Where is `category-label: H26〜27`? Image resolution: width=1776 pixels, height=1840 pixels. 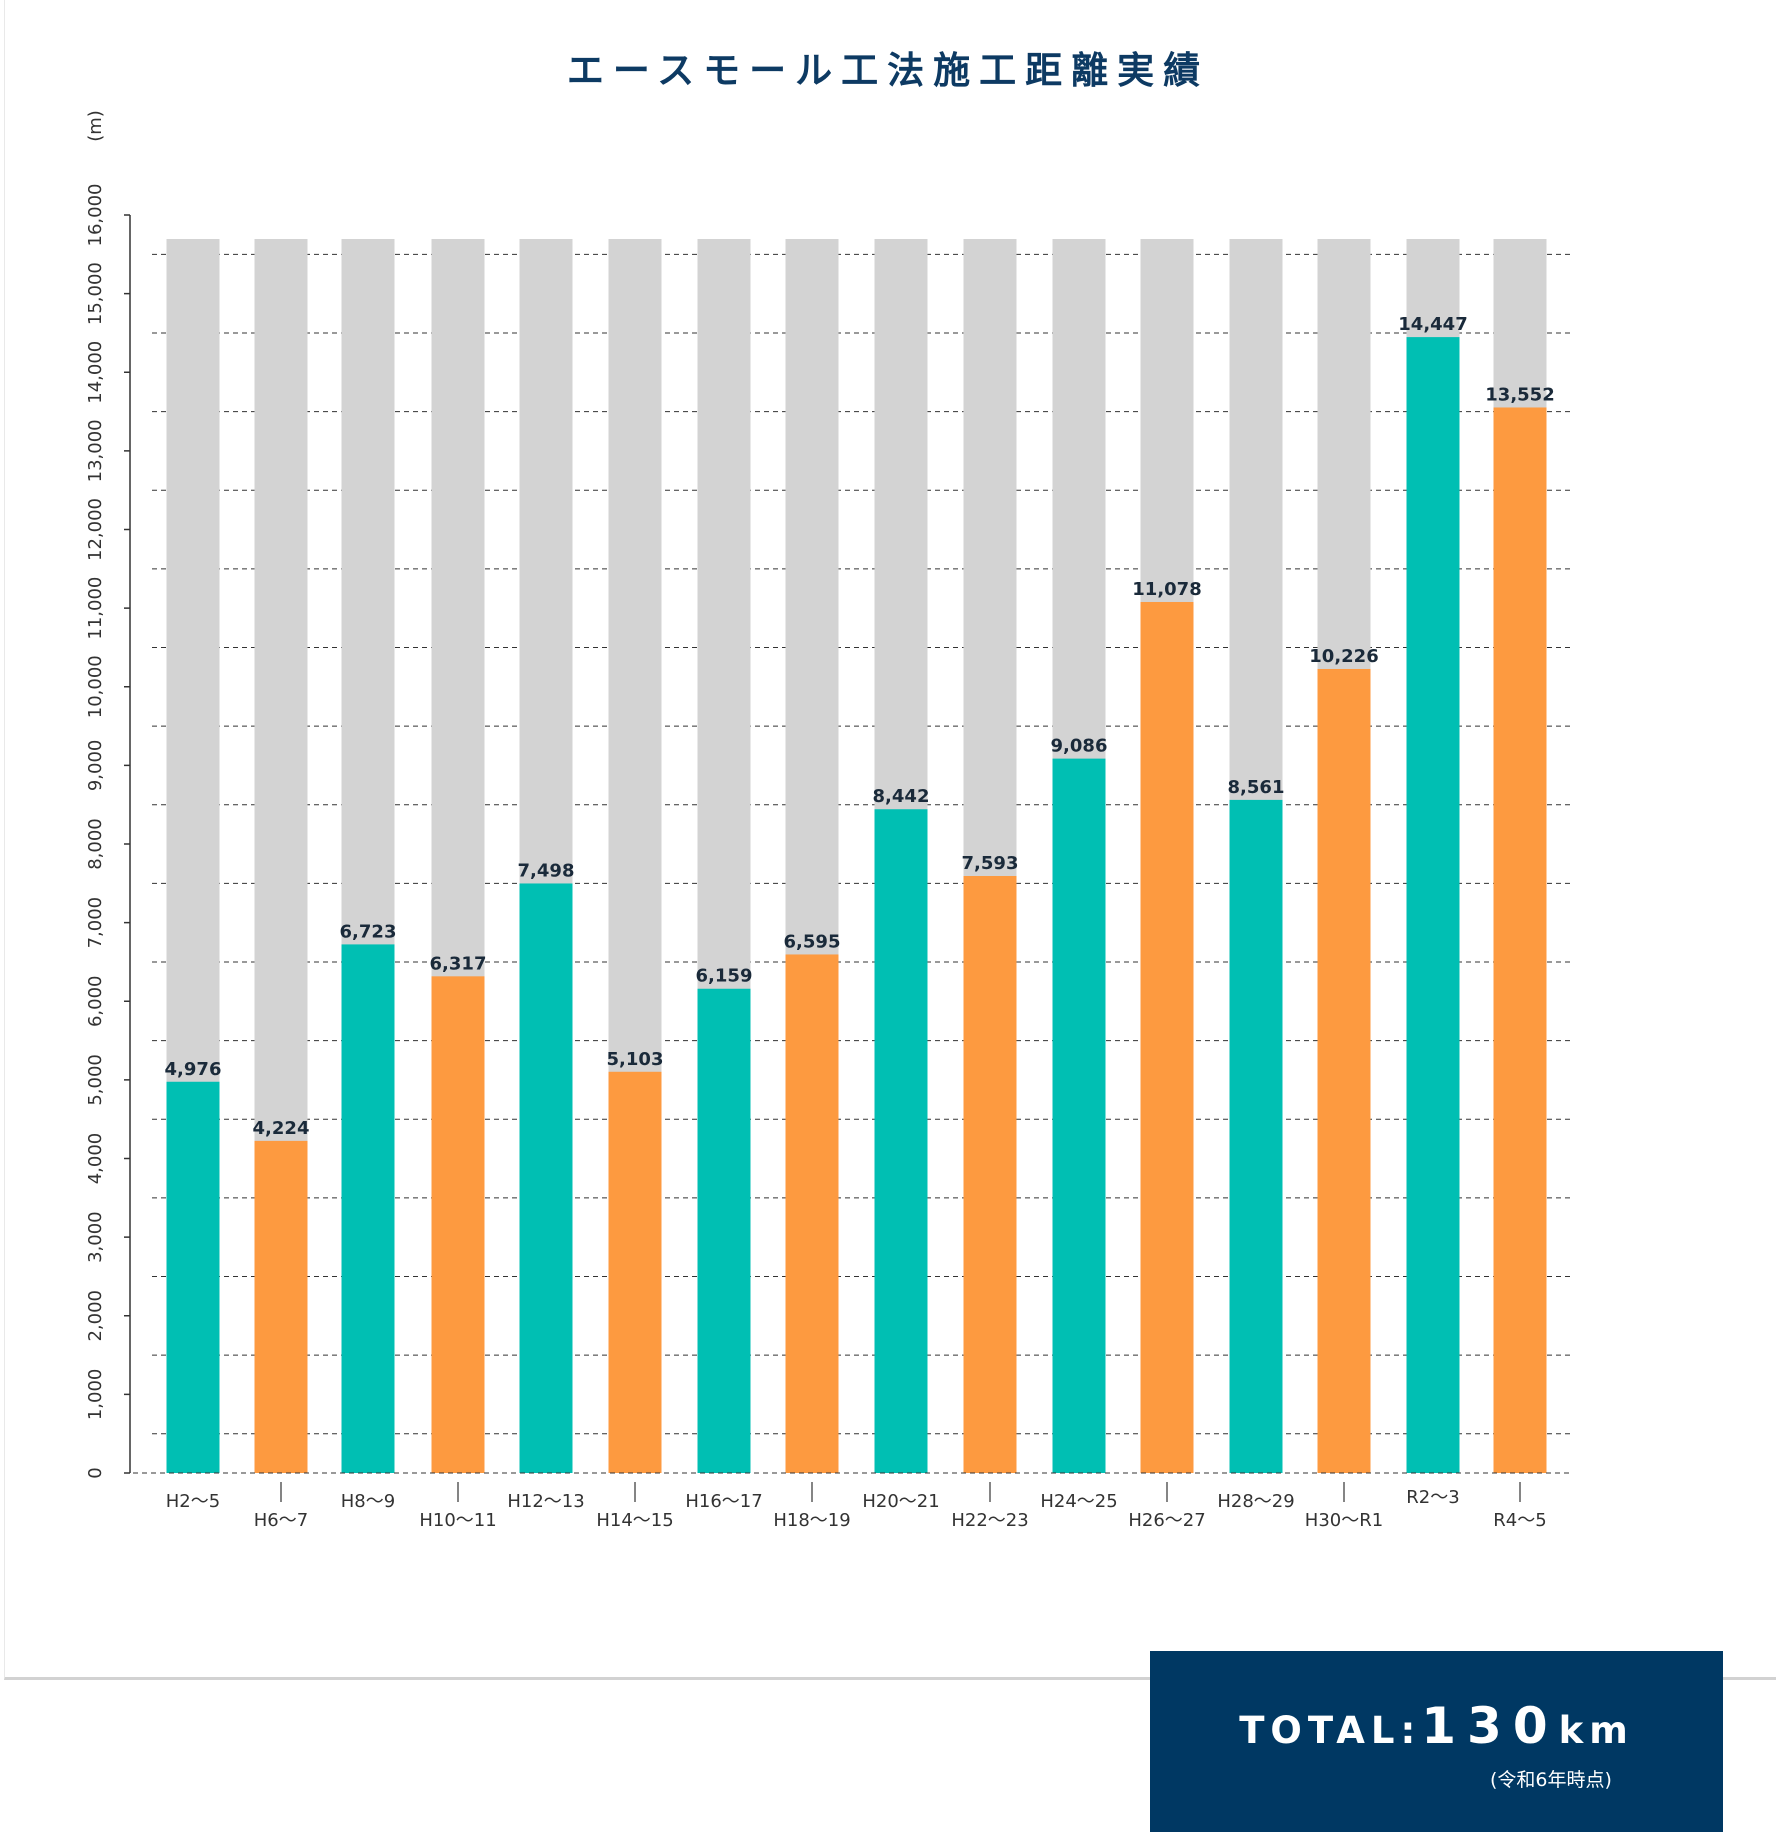 category-label: H26〜27 is located at coordinates (1166, 1520).